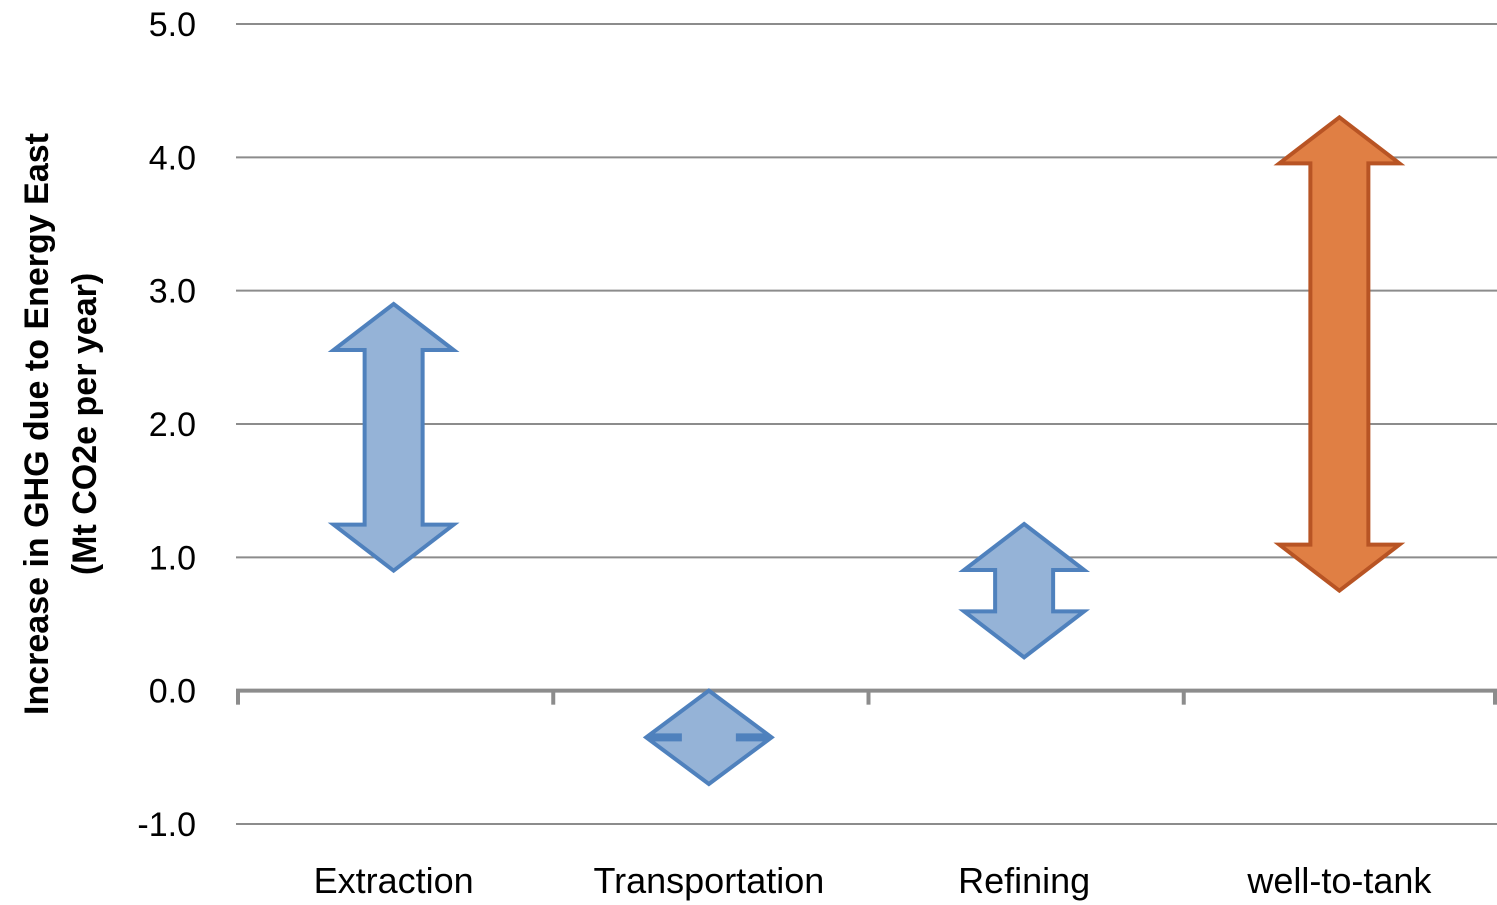 This screenshot has width=1497, height=905. What do you see at coordinates (166, 825) in the screenshot?
I see `y-tick-label: -1.0` at bounding box center [166, 825].